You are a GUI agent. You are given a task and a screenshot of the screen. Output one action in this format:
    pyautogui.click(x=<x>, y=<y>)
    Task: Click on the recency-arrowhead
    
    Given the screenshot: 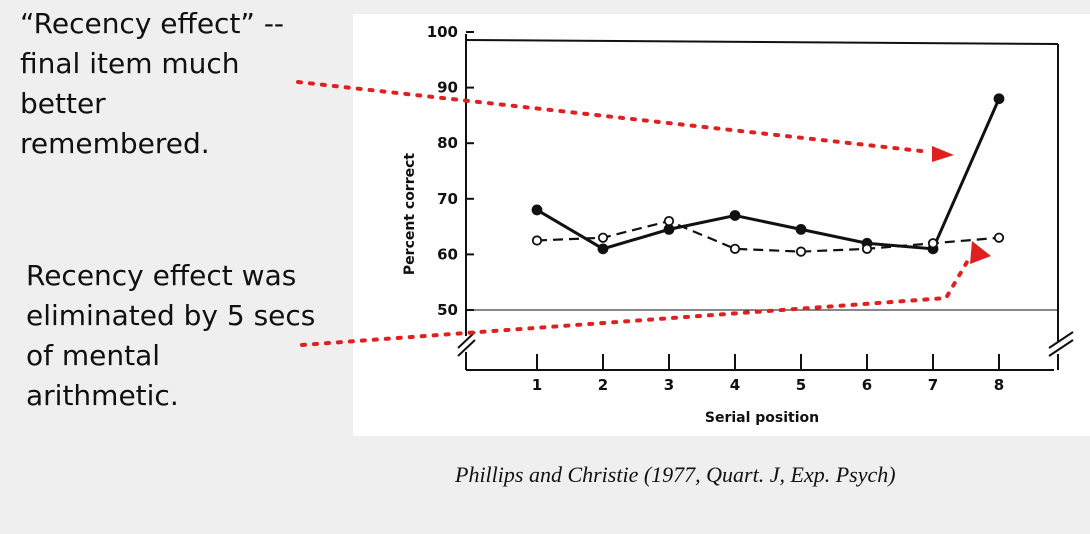 What is the action you would take?
    pyautogui.click(x=943, y=154)
    